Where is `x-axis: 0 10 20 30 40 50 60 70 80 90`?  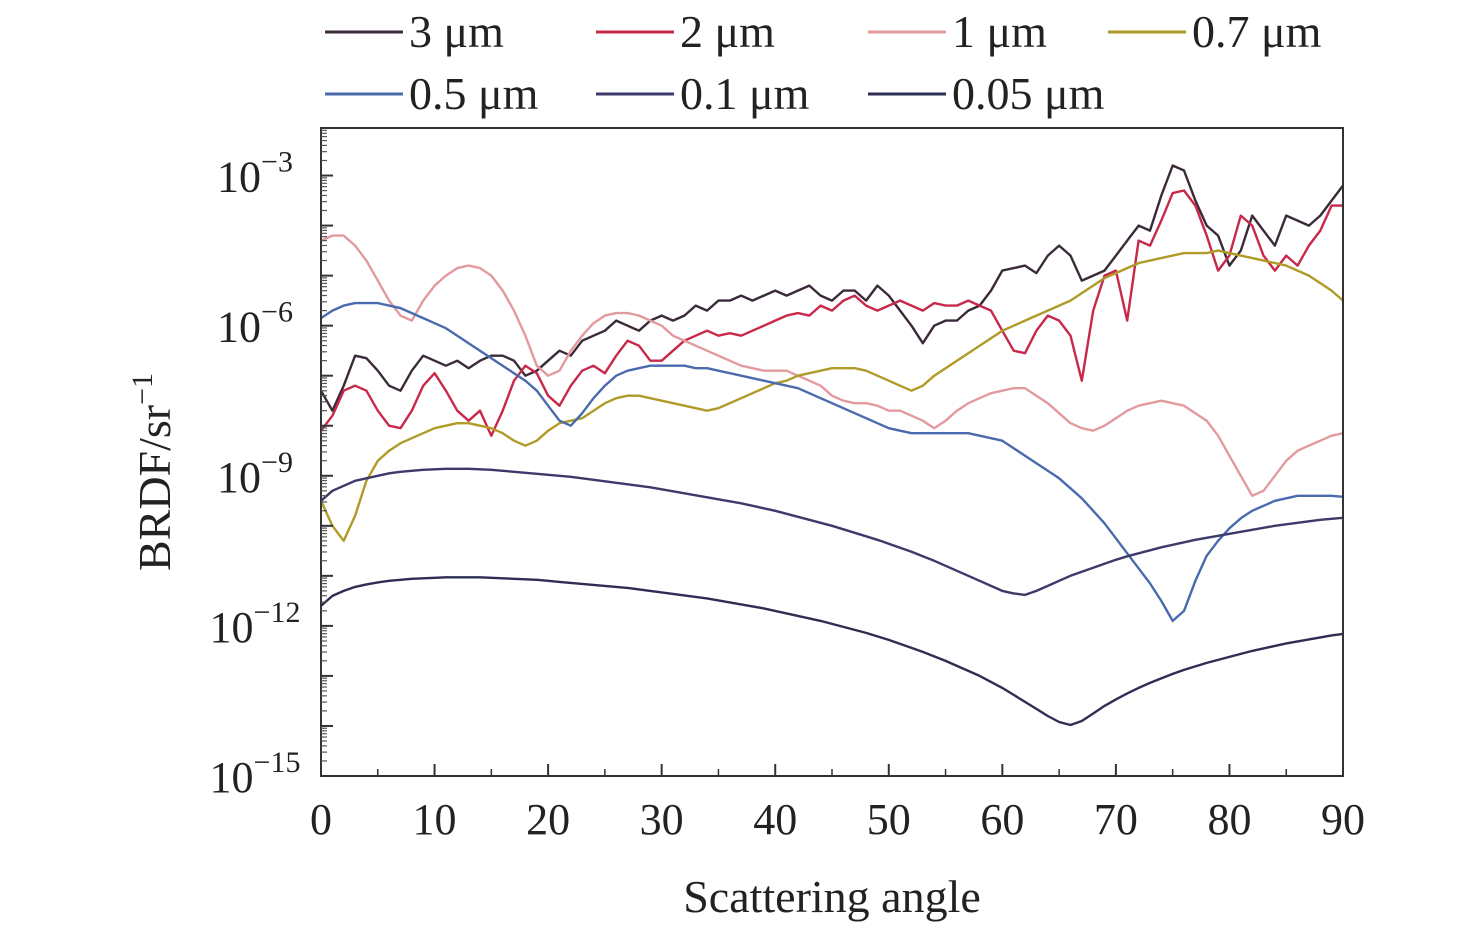 x-axis: 0 10 20 30 40 50 60 70 80 90 is located at coordinates (837, 804).